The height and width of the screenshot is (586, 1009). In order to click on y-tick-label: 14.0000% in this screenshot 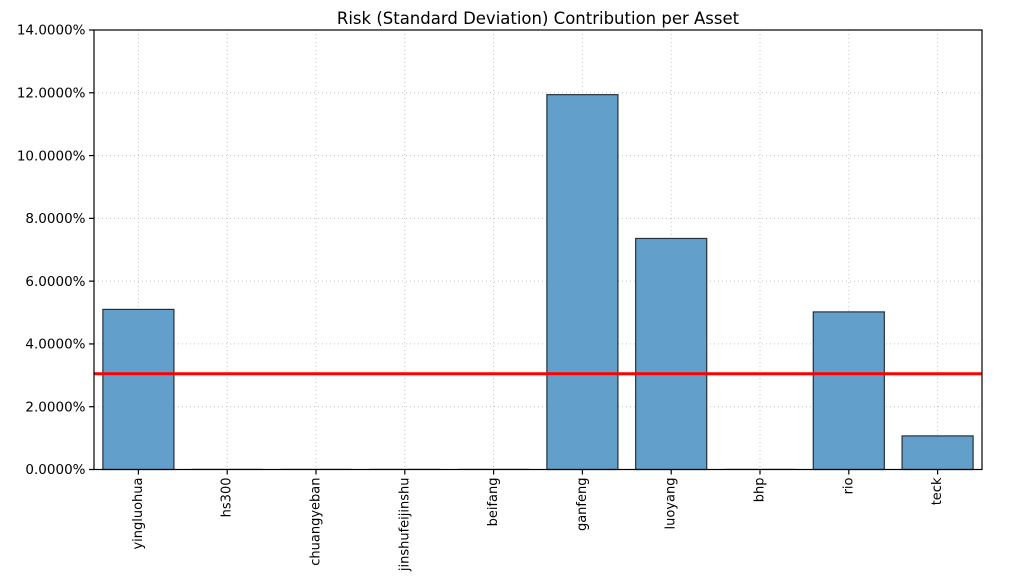, I will do `click(51, 31)`.